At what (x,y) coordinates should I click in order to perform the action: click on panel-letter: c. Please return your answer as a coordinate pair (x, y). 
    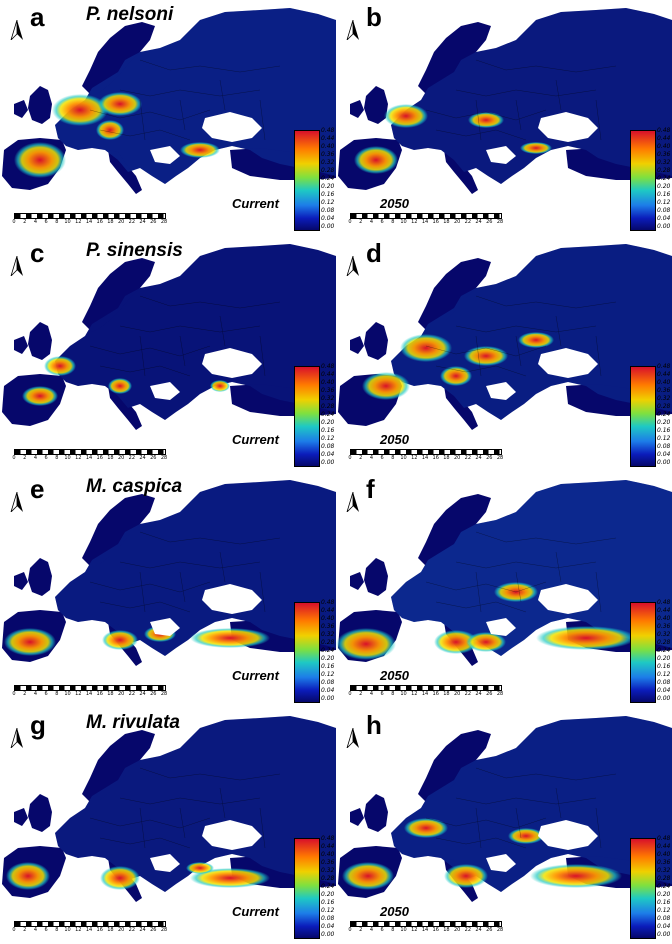
    Looking at the image, I should click on (37, 253).